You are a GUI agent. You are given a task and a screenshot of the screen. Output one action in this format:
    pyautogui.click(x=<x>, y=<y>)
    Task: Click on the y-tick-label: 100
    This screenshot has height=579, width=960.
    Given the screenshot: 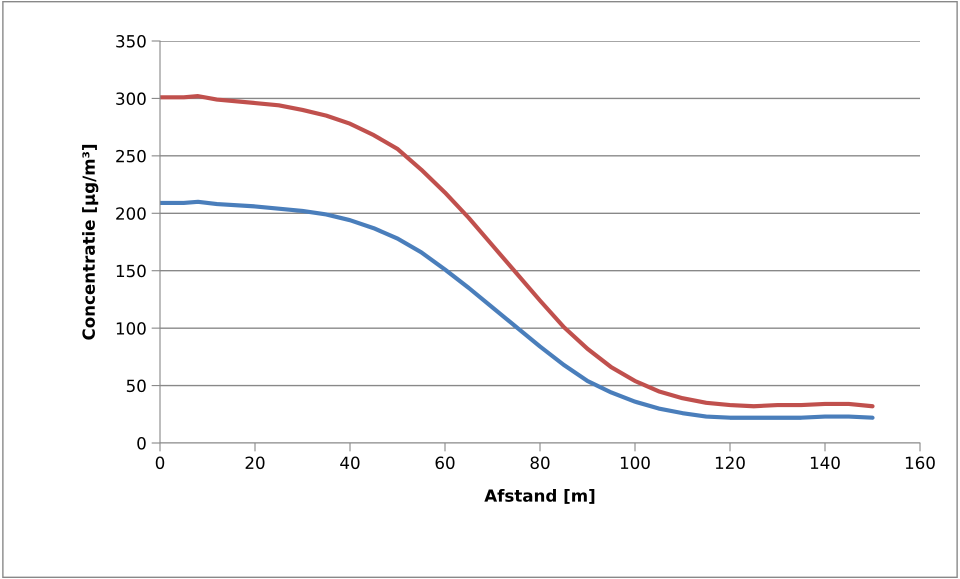 What is the action you would take?
    pyautogui.click(x=131, y=328)
    